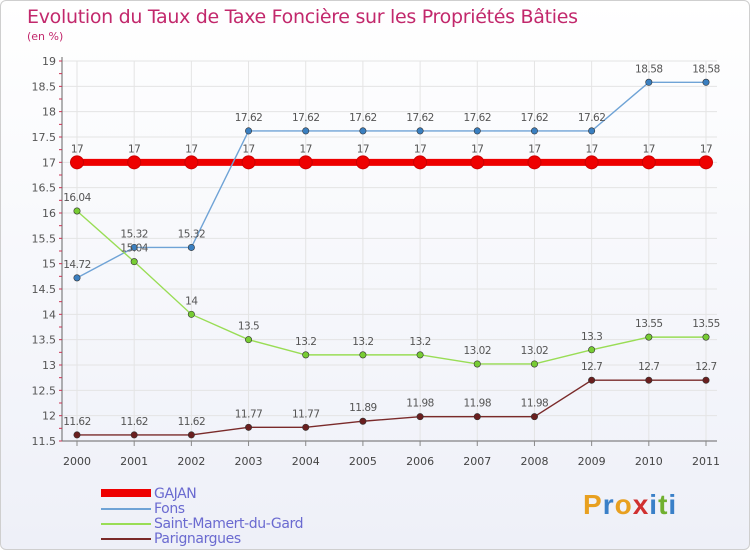 The width and height of the screenshot is (750, 550). I want to click on legend-item-parignargues: Parignargues, so click(251, 539).